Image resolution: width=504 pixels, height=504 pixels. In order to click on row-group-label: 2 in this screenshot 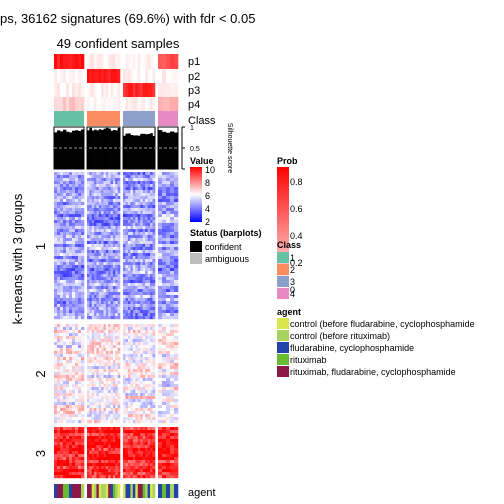, I will do `click(40, 373)`.